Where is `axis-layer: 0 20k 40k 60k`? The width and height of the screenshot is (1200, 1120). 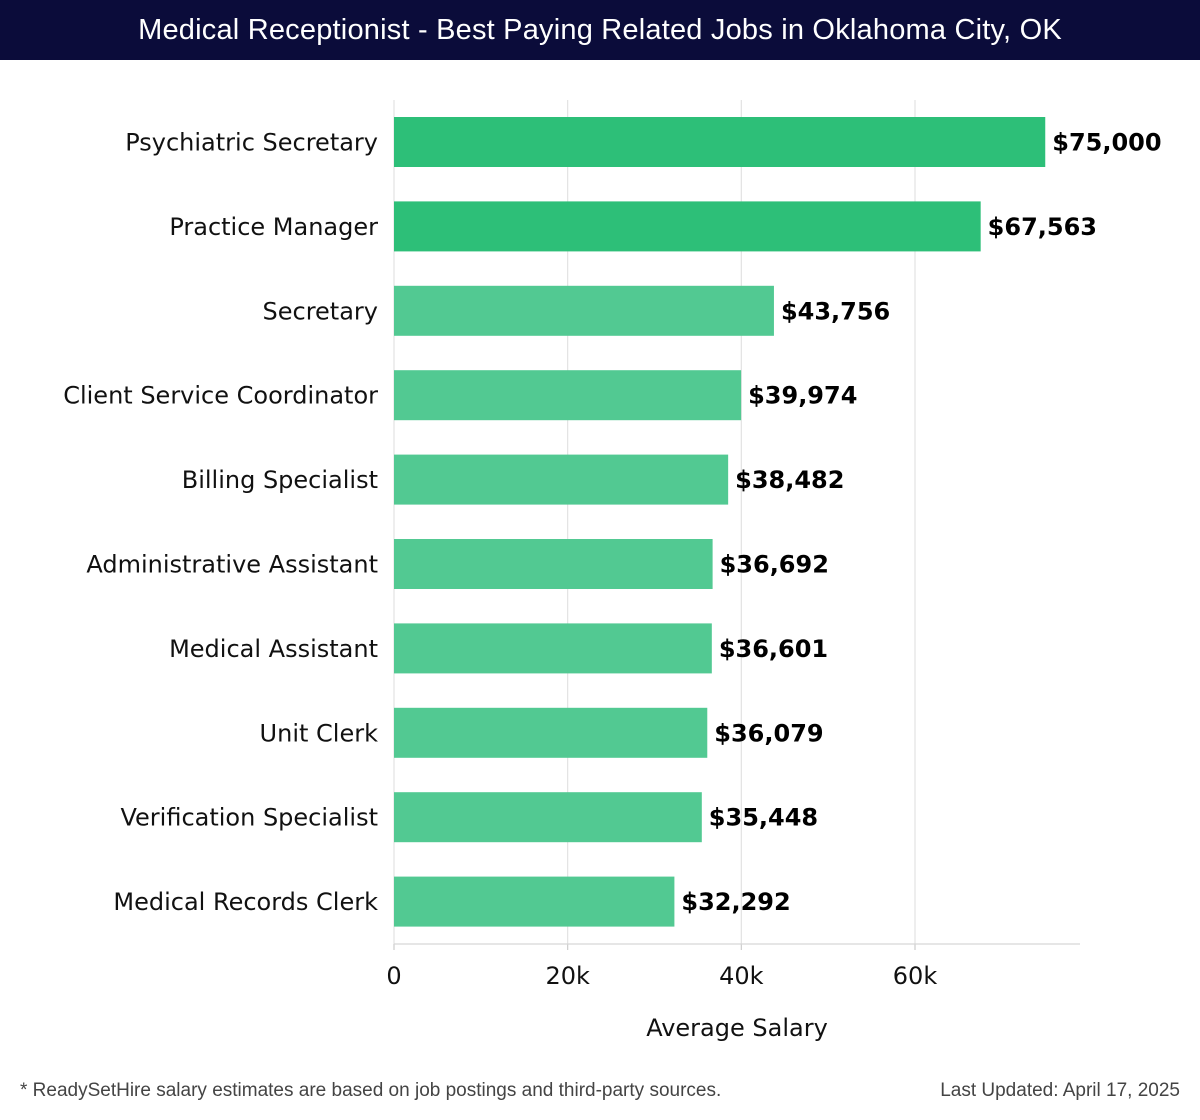
axis-layer: 0 20k 40k 60k is located at coordinates (733, 966).